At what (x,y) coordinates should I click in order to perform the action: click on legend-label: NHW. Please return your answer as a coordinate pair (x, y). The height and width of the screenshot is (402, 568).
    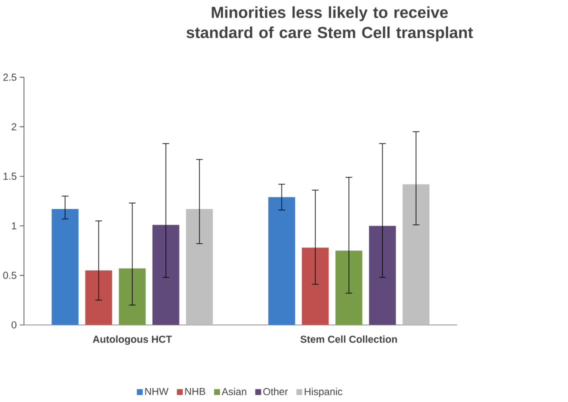
    Looking at the image, I should click on (156, 391).